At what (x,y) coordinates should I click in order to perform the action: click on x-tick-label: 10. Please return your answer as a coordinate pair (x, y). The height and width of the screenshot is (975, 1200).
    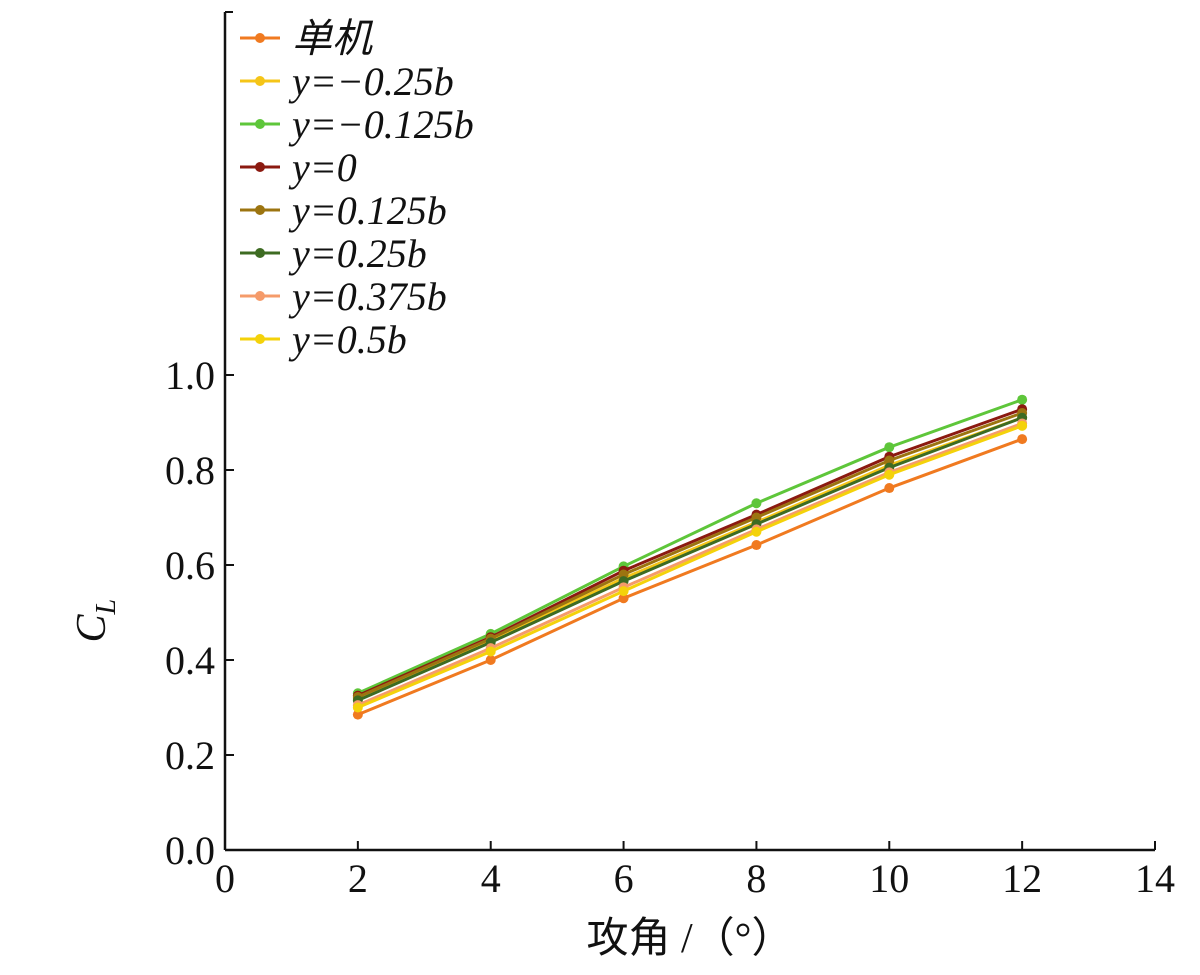
    Looking at the image, I should click on (889, 878).